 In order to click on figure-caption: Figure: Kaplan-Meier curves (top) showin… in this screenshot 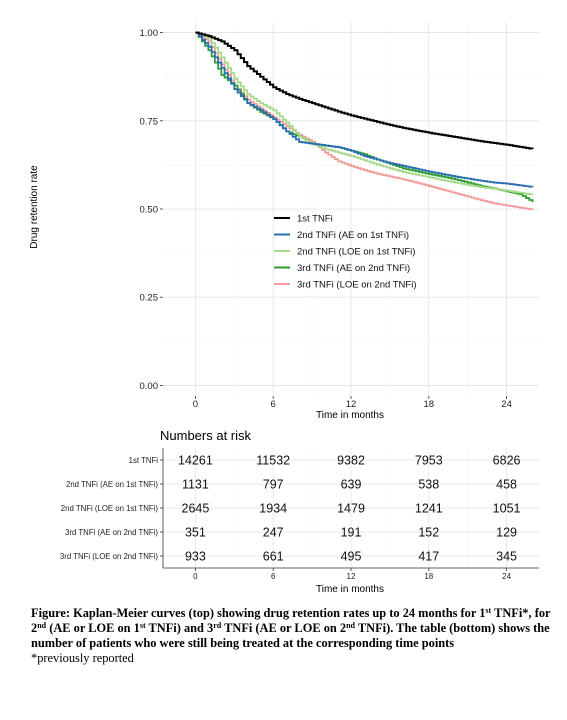, I will do `click(294, 636)`.